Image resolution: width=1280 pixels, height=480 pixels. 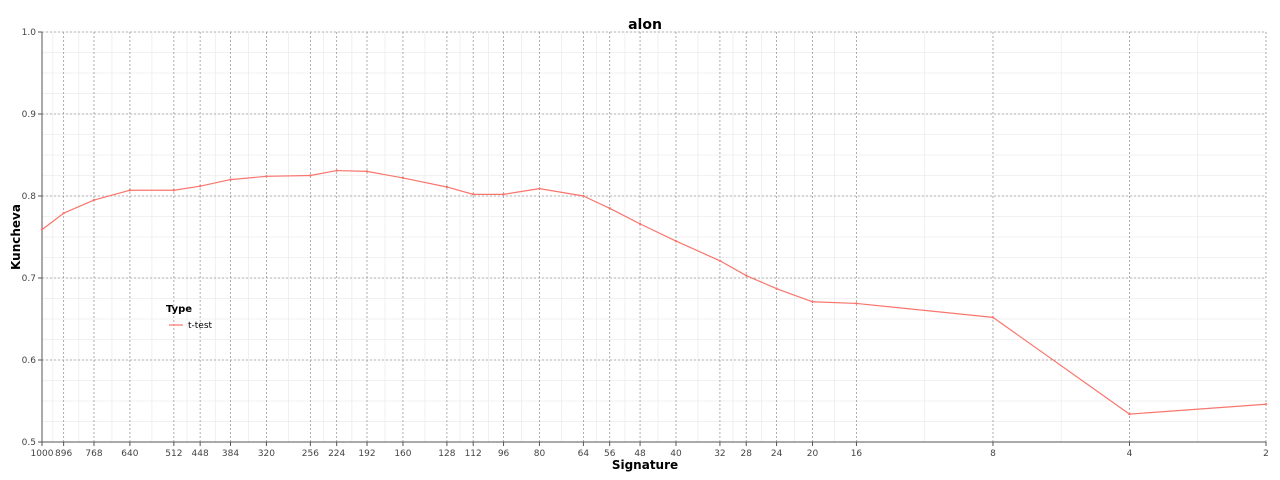 What do you see at coordinates (29, 197) in the screenshot?
I see `y-tick-label: 0.8` at bounding box center [29, 197].